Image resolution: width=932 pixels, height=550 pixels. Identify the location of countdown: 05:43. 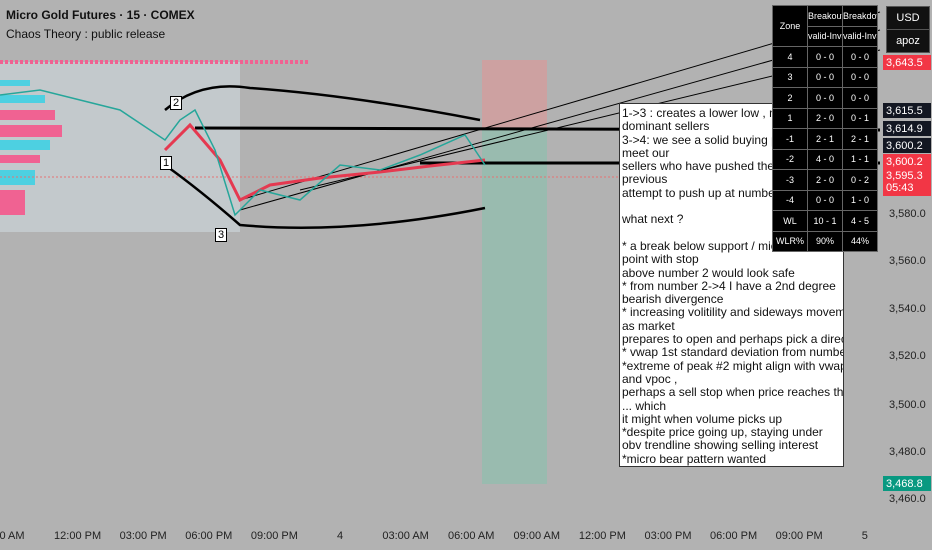
(900, 188).